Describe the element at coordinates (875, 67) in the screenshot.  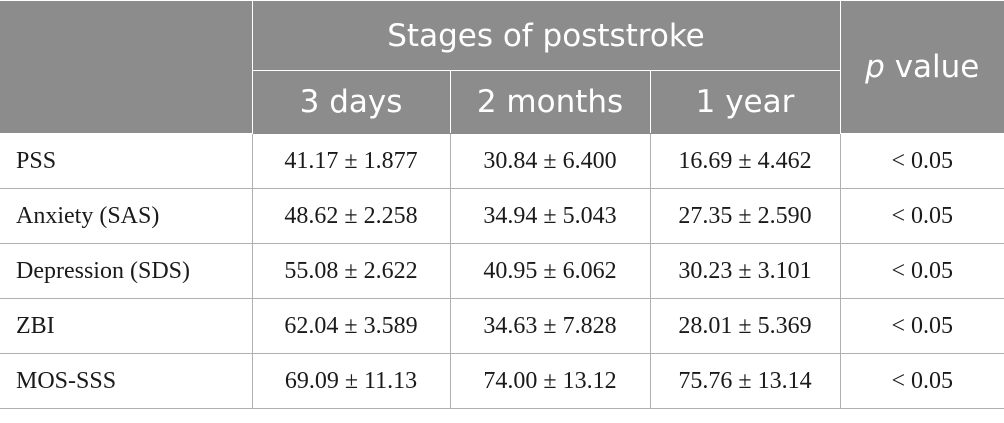
I see `header-p-italic: p` at that location.